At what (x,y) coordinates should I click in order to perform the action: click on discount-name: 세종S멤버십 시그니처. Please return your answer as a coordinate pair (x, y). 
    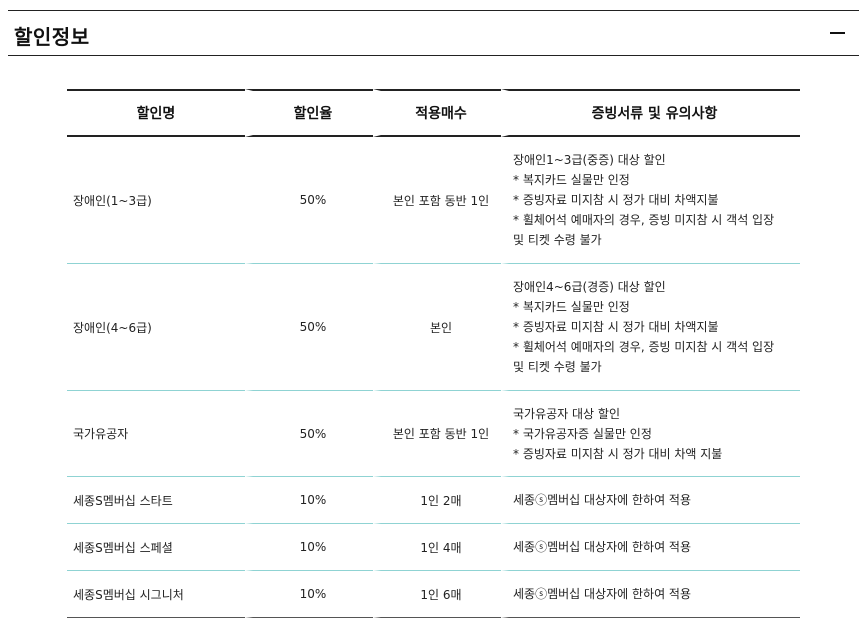
    Looking at the image, I should click on (156, 594).